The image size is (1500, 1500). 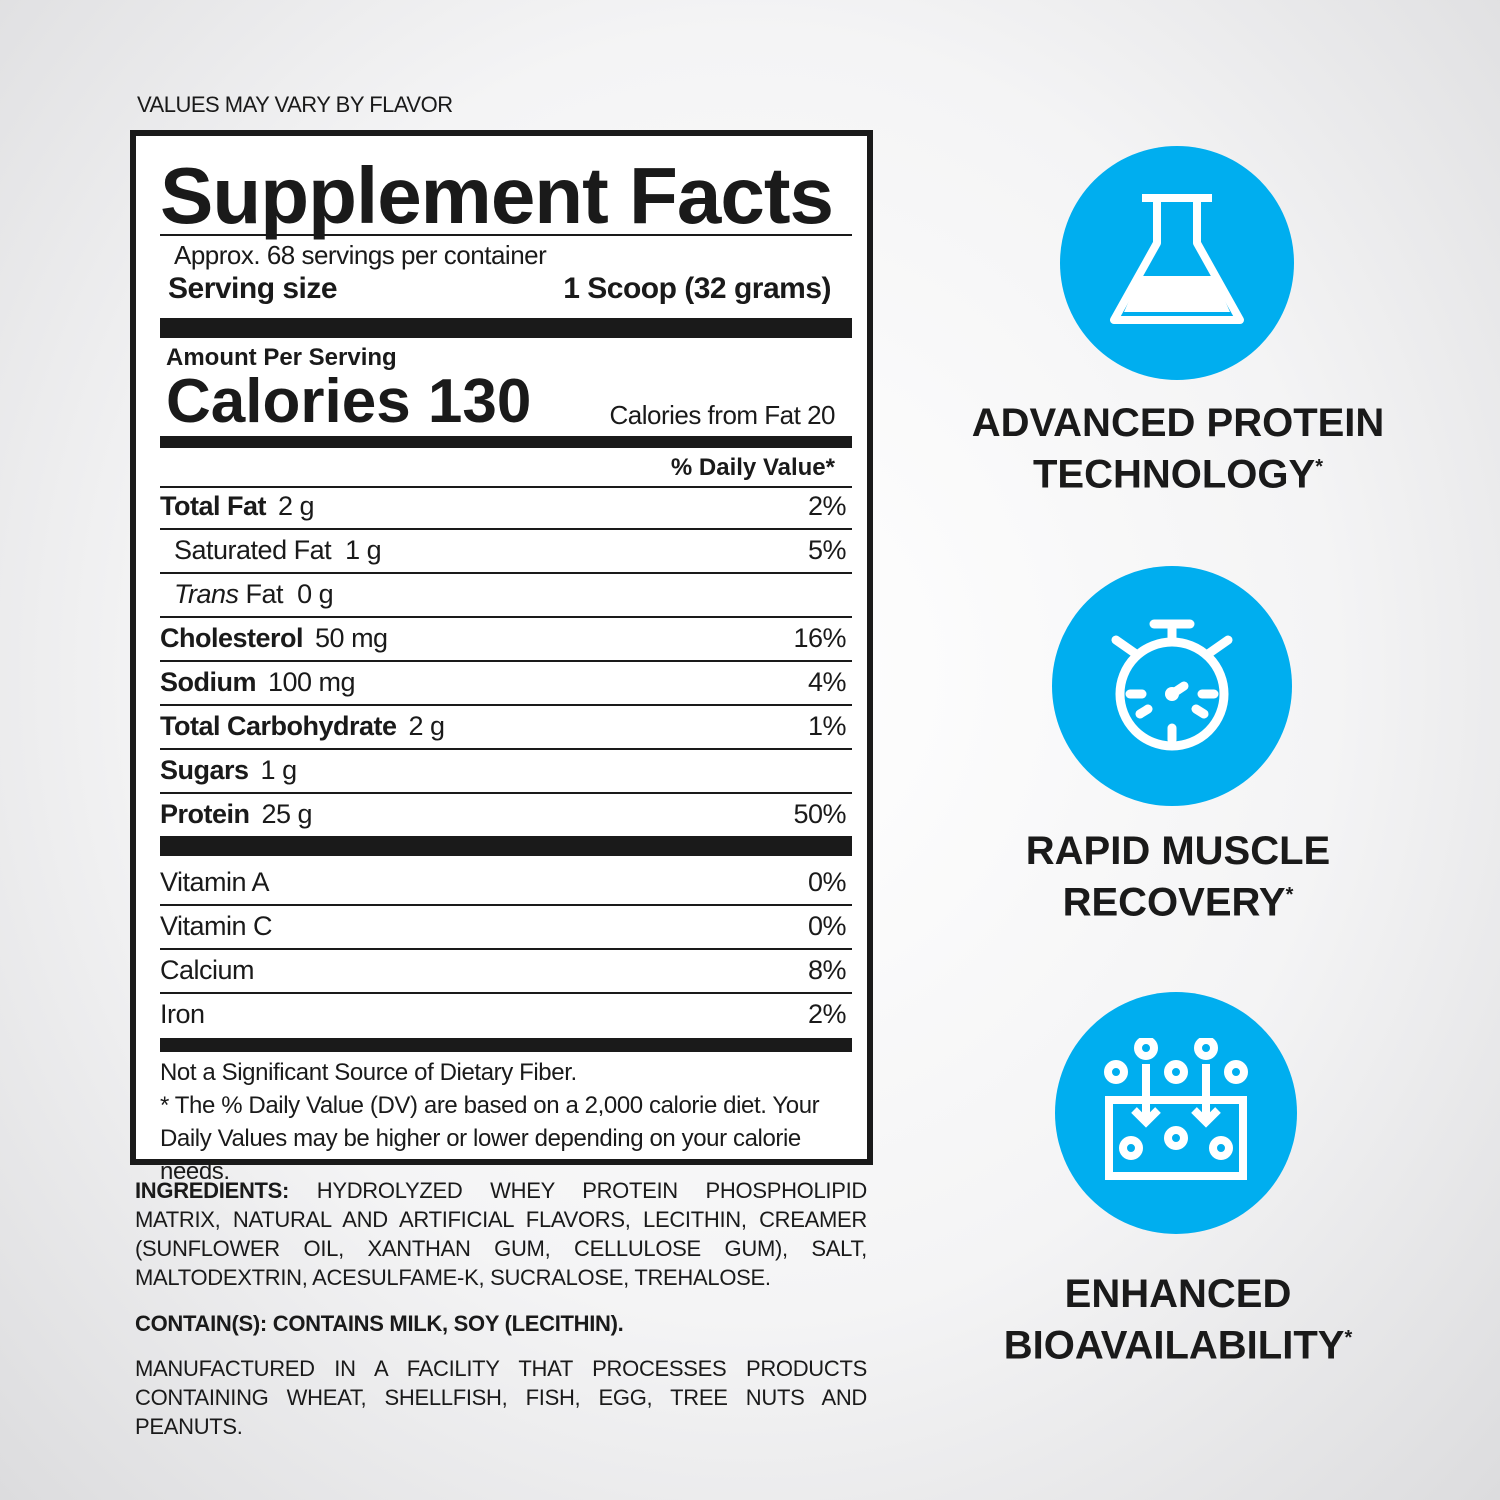 What do you see at coordinates (697, 288) in the screenshot?
I see `serving-size-value: 1 Scoop (32 grams)` at bounding box center [697, 288].